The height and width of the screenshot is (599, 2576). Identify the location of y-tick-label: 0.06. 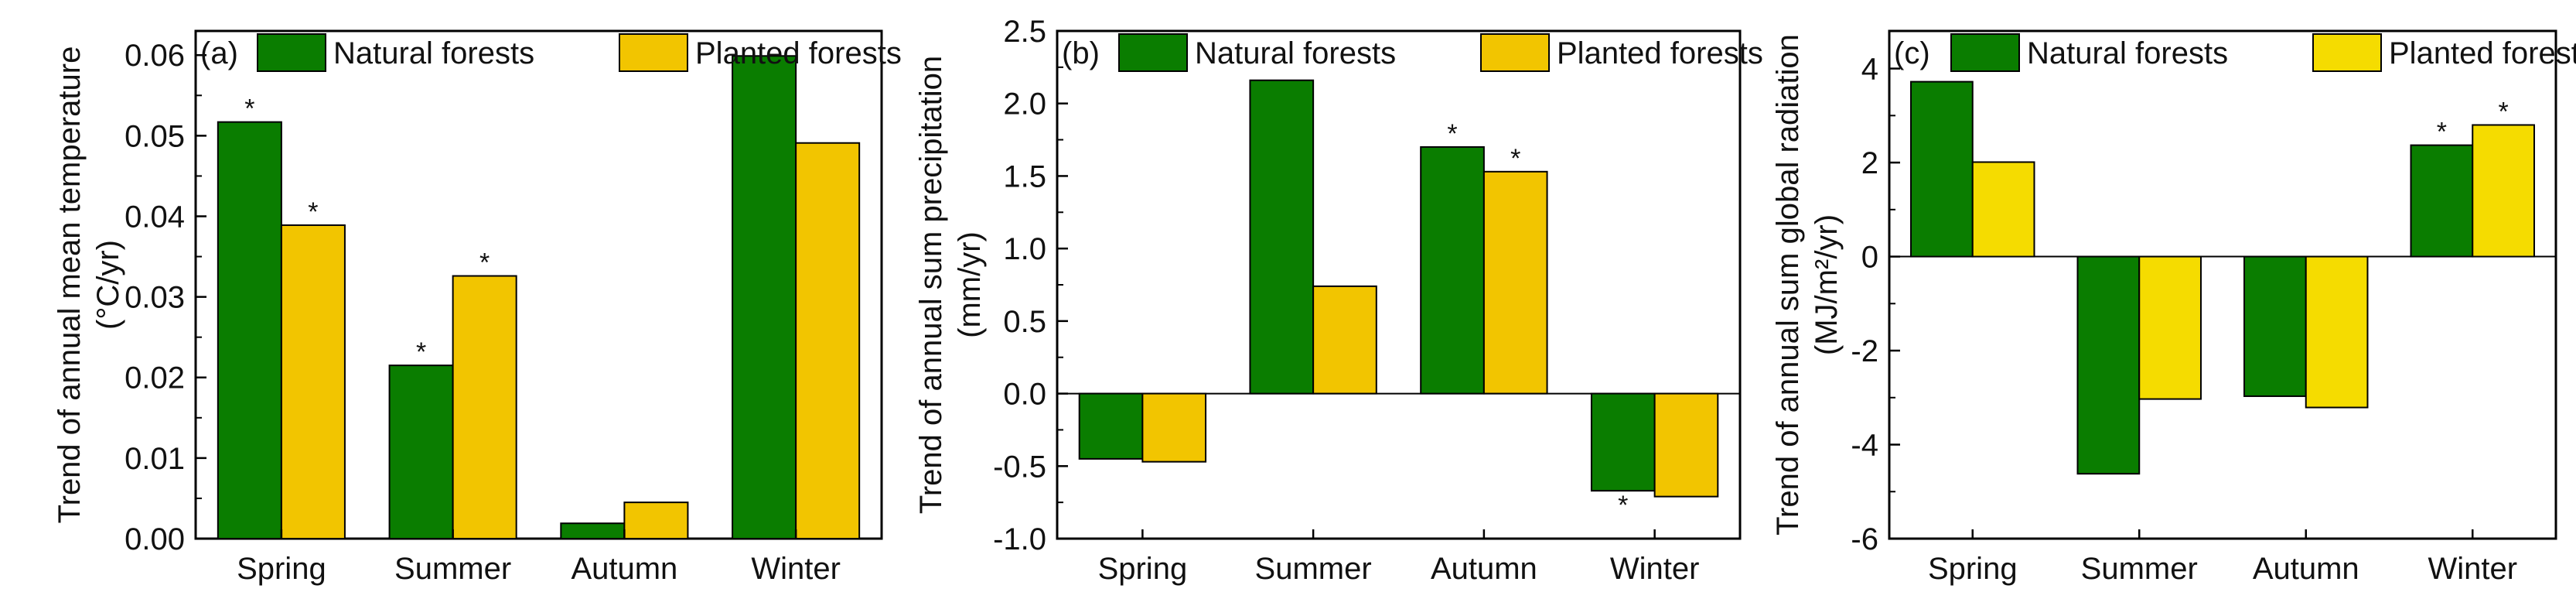
(155, 56).